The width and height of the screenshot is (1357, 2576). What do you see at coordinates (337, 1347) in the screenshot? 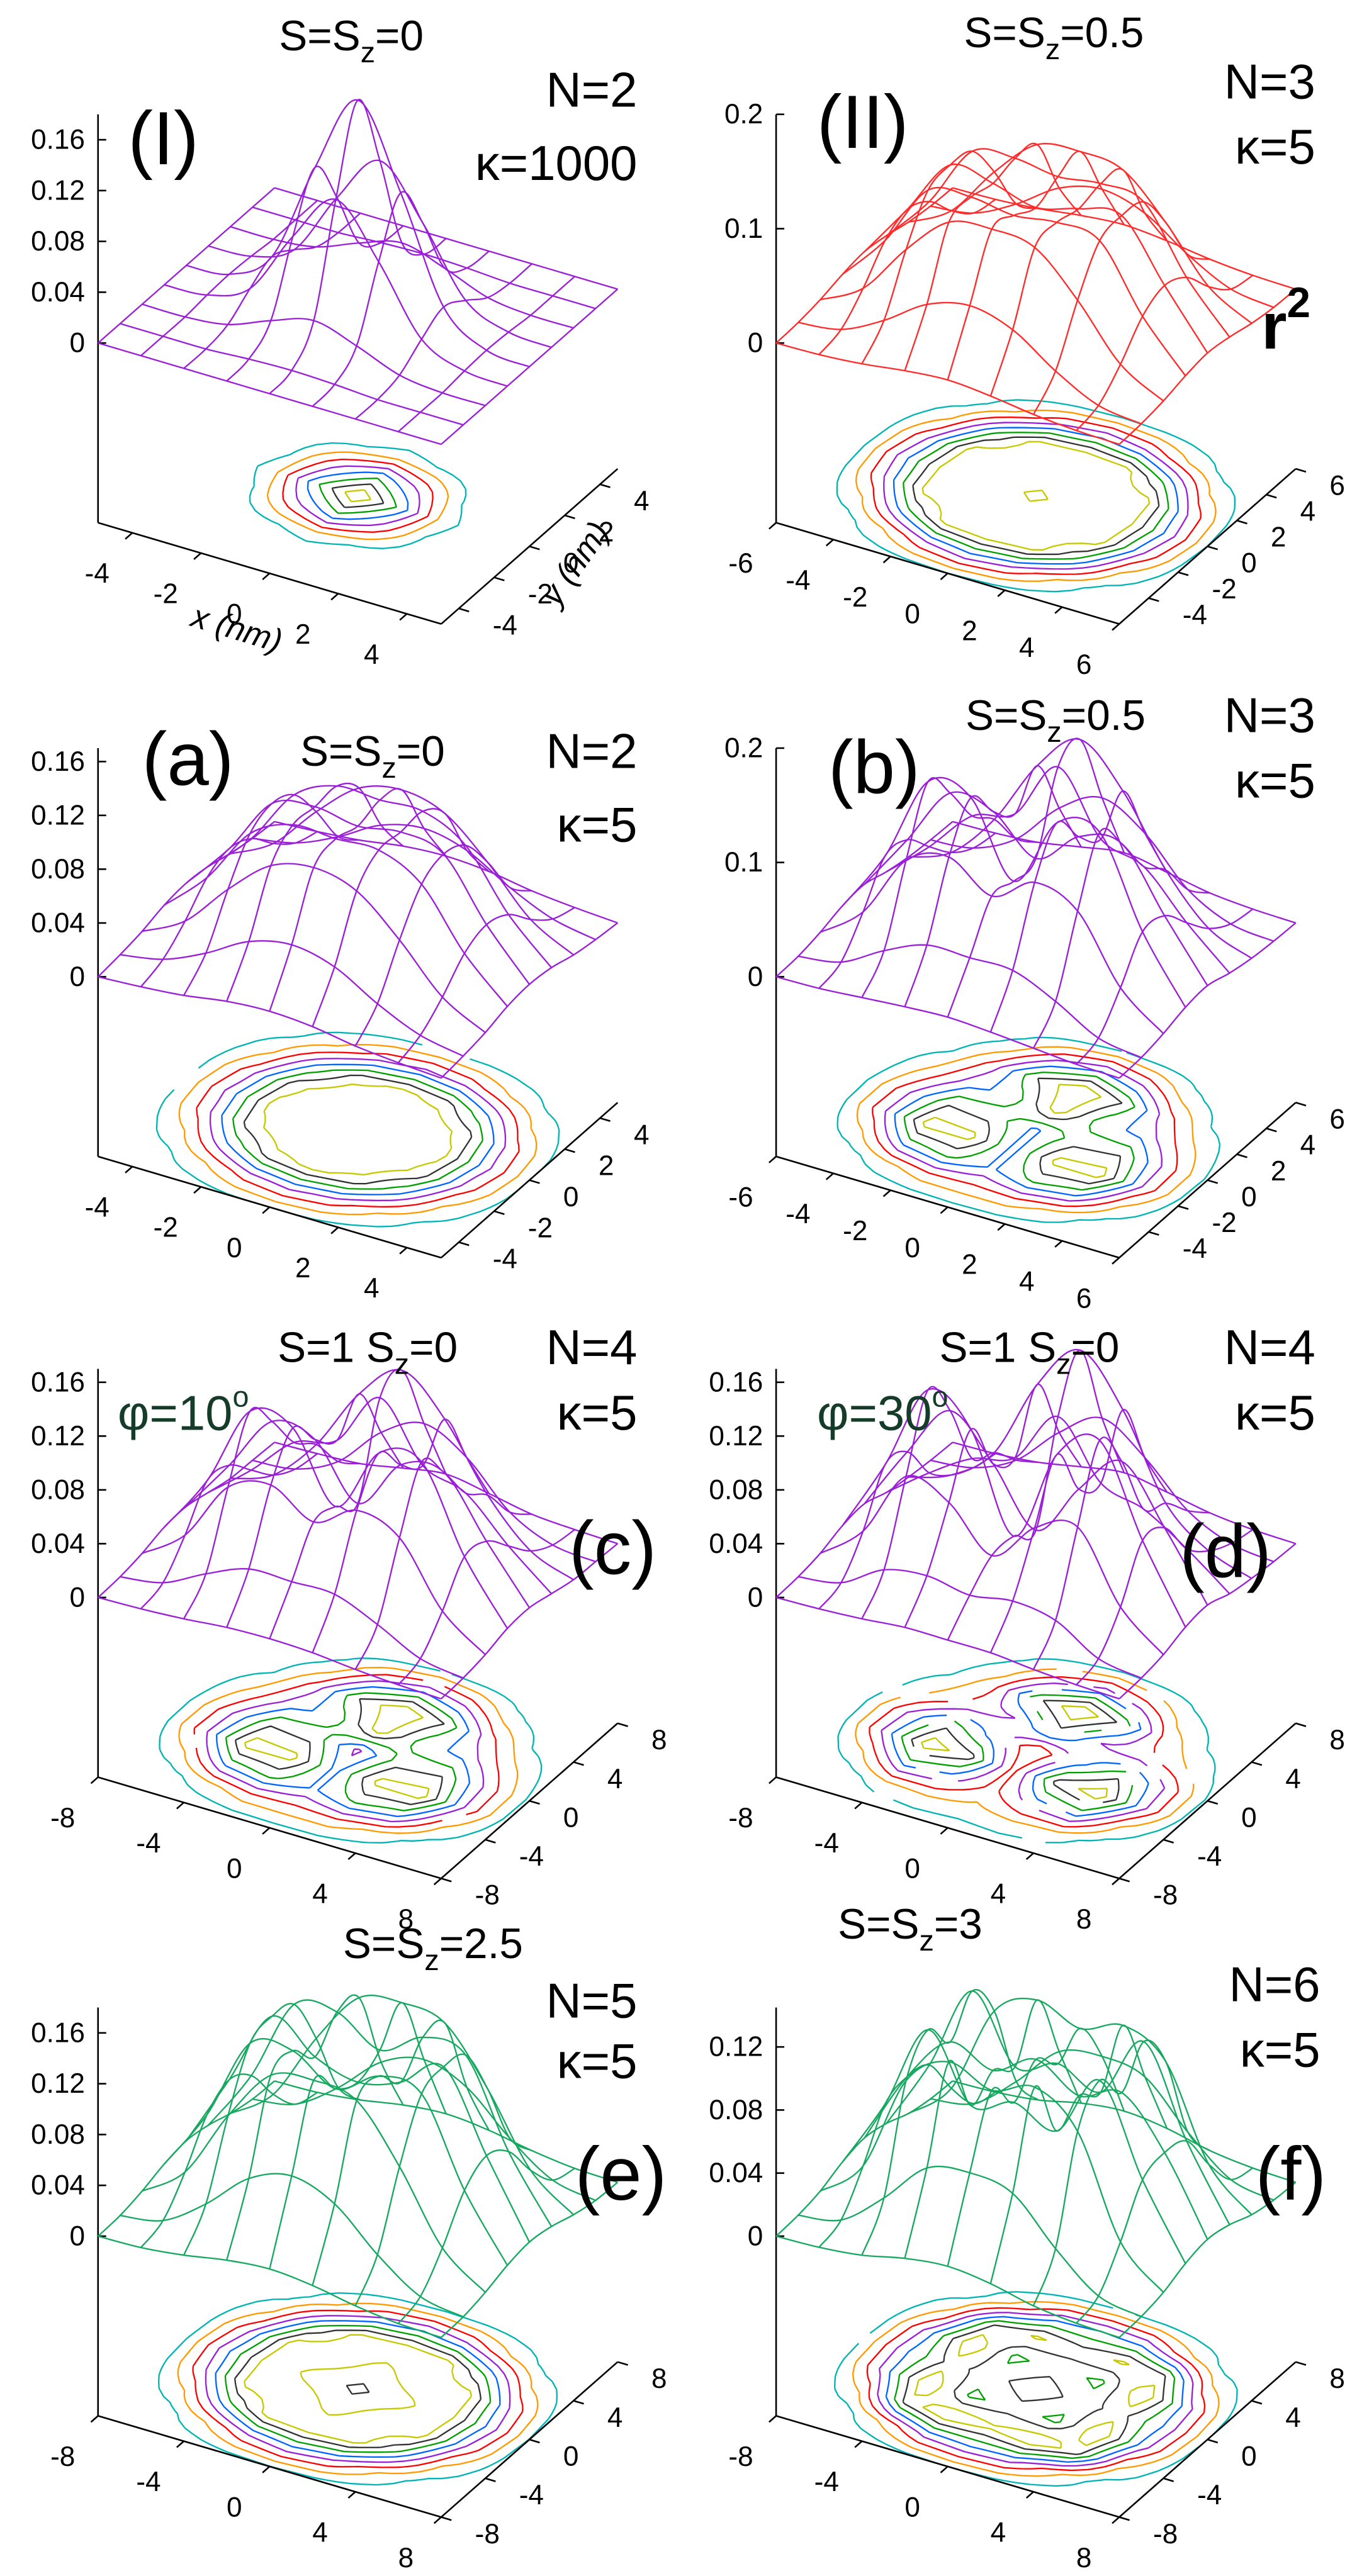
I see `spin-text: S=1 S` at bounding box center [337, 1347].